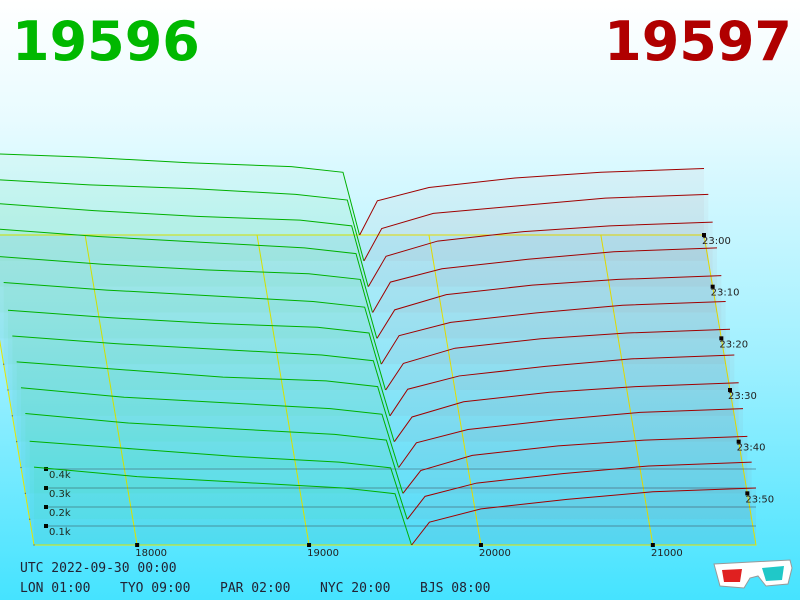 The width and height of the screenshot is (800, 600). Describe the element at coordinates (323, 553) in the screenshot. I see `x-tick-label: 19000` at that location.